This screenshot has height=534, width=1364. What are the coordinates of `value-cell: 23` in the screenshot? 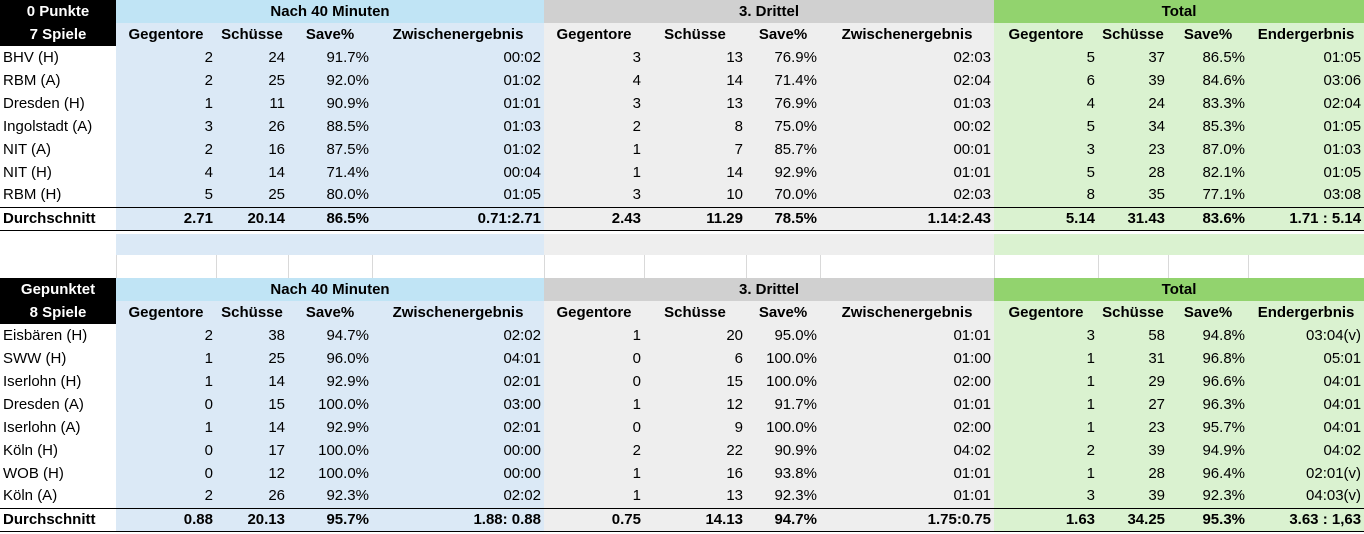 It's located at (1133, 149).